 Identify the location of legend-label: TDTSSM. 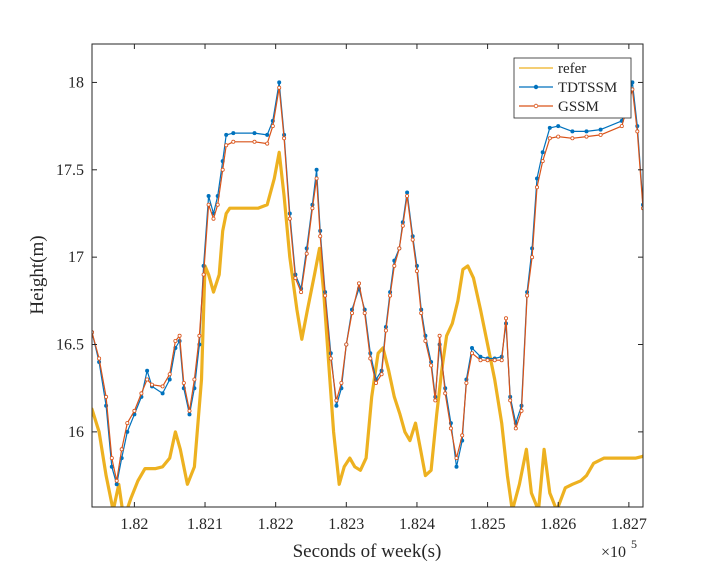
(587, 88).